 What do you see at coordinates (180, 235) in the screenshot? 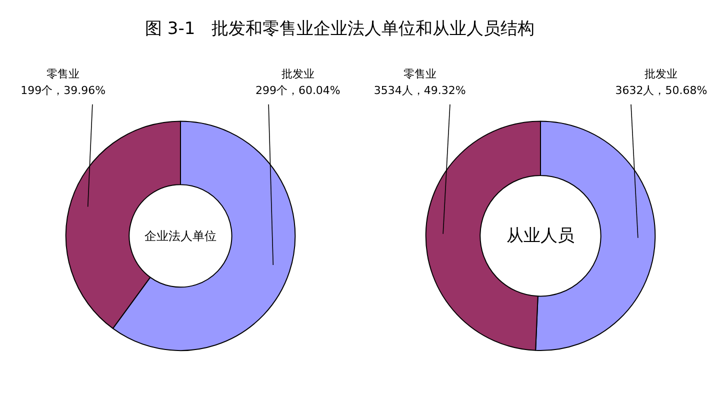
I see `text: 企业法人单位` at bounding box center [180, 235].